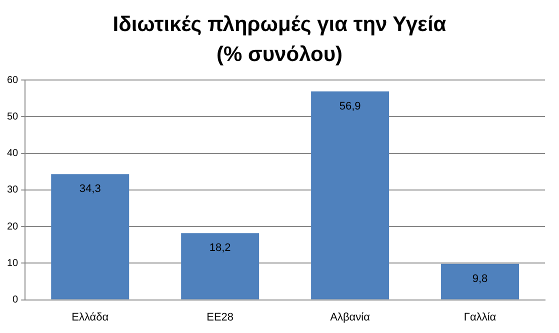  What do you see at coordinates (13, 80) in the screenshot?
I see `y-tick-label: 60` at bounding box center [13, 80].